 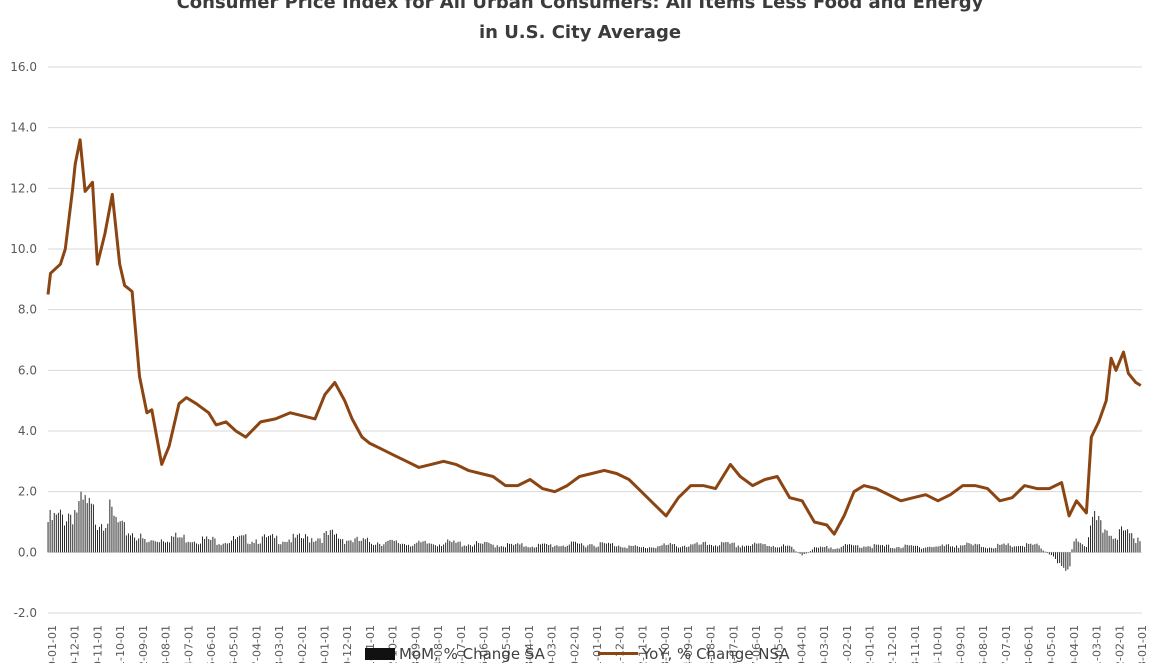 I want to click on x-tick-label: 2019-05-01, so click(x=1051, y=644).